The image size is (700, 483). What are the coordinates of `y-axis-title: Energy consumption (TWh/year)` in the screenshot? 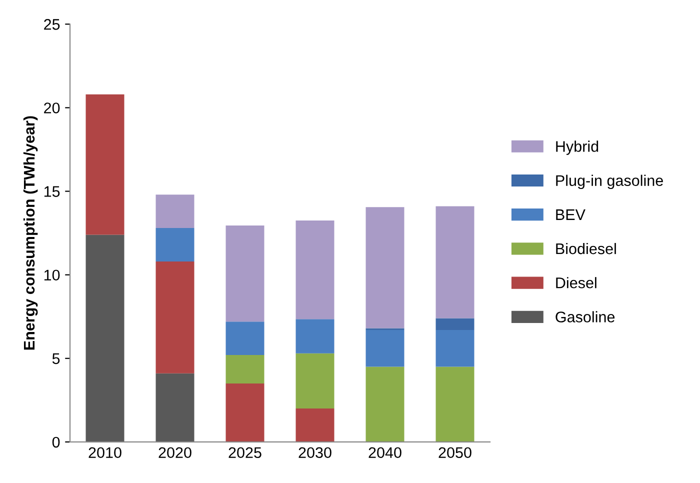 It's located at (30, 233).